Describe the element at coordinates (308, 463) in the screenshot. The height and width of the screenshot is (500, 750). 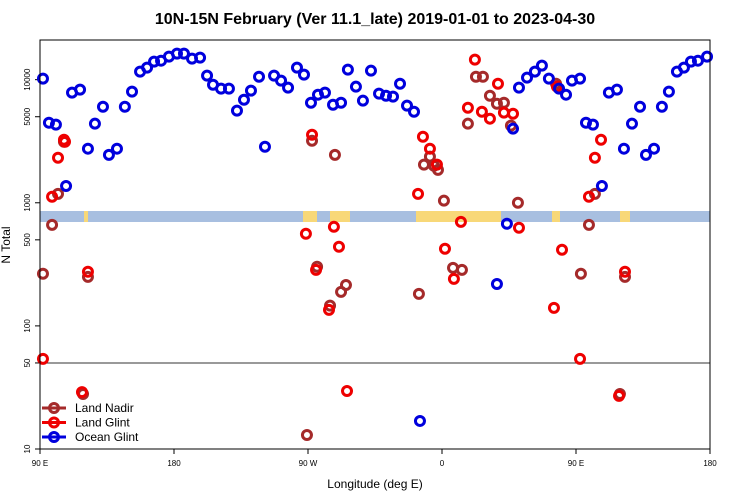
I see `x-tick-label: 90 W` at that location.